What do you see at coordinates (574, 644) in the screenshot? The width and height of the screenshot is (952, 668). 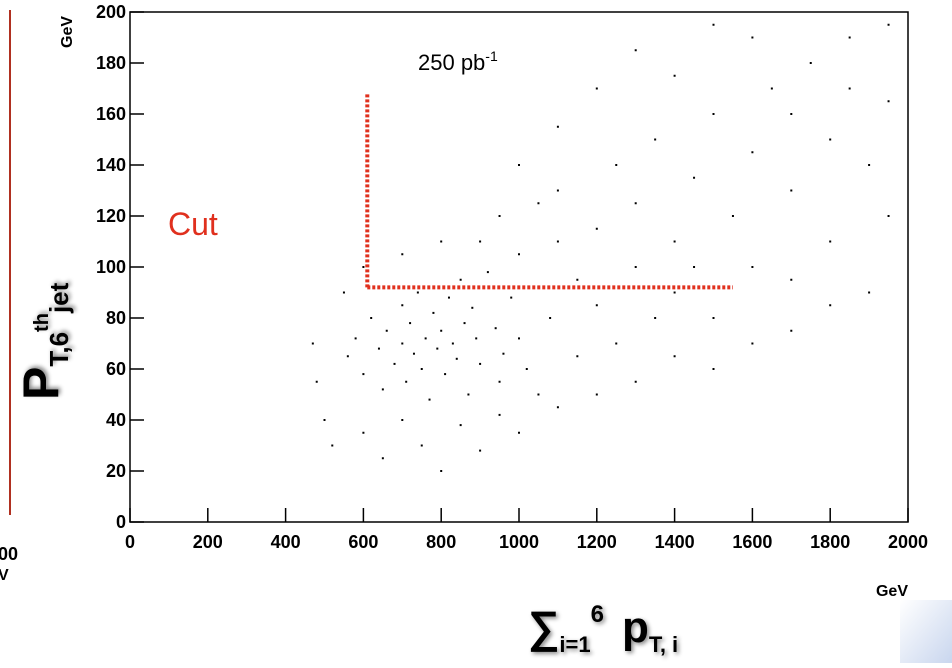 I see `x-label-sub: i=1` at bounding box center [574, 644].